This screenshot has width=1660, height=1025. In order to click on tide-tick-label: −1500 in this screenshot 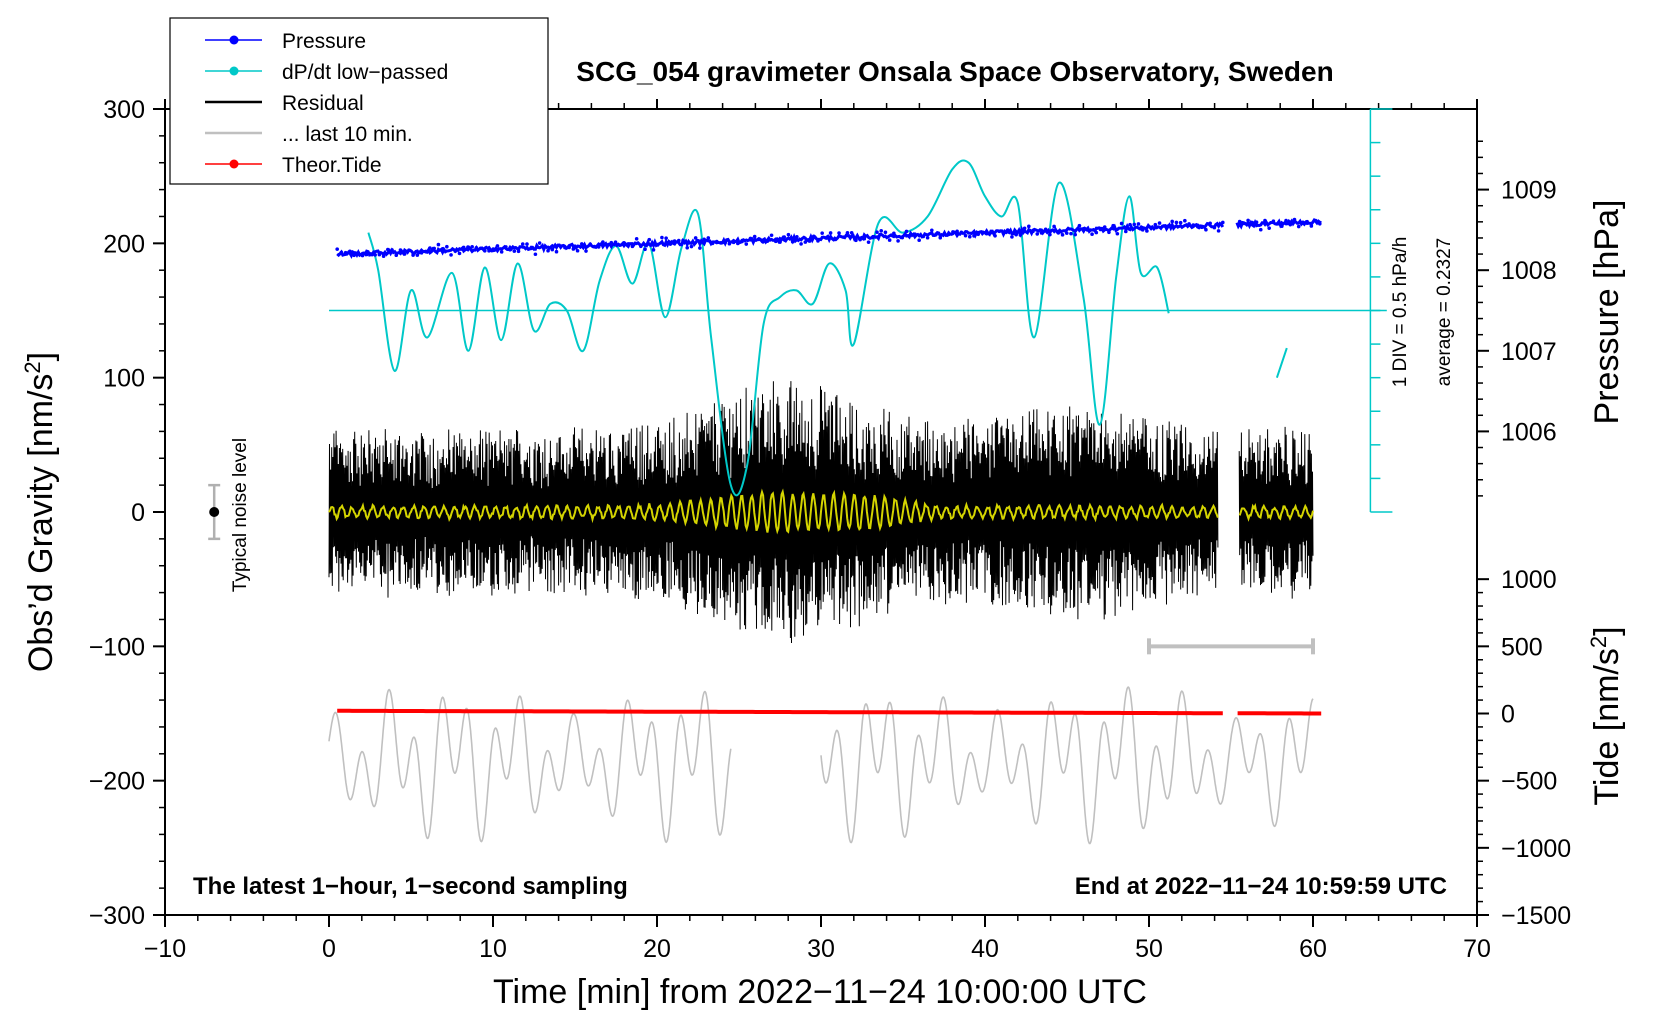, I will do `click(1536, 916)`.